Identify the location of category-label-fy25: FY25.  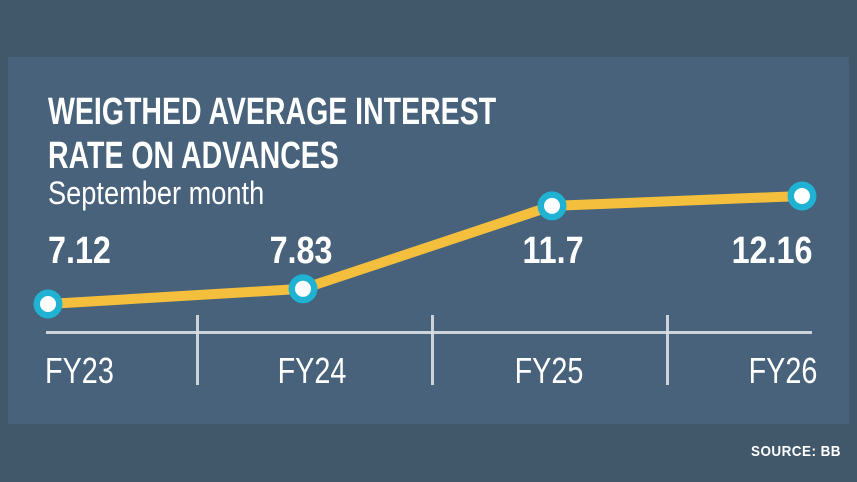
(549, 370).